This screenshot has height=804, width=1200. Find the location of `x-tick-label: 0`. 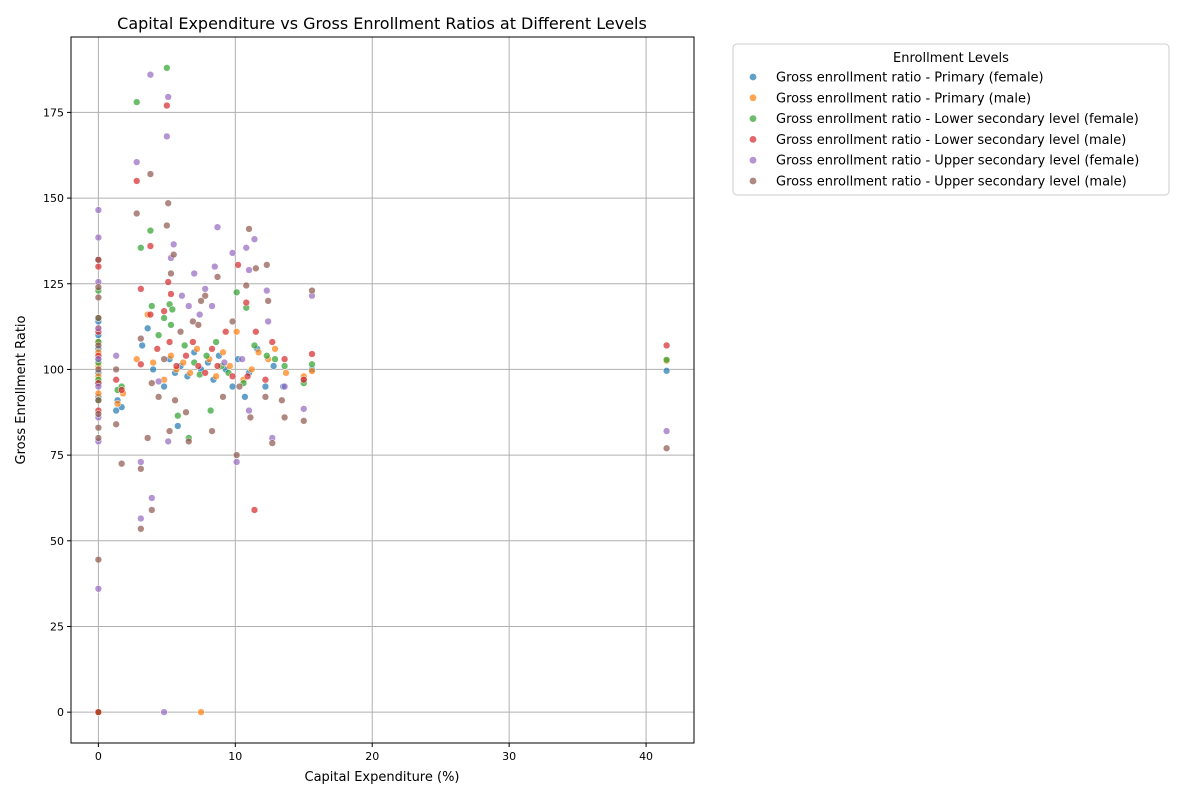

x-tick-label: 0 is located at coordinates (98, 756).